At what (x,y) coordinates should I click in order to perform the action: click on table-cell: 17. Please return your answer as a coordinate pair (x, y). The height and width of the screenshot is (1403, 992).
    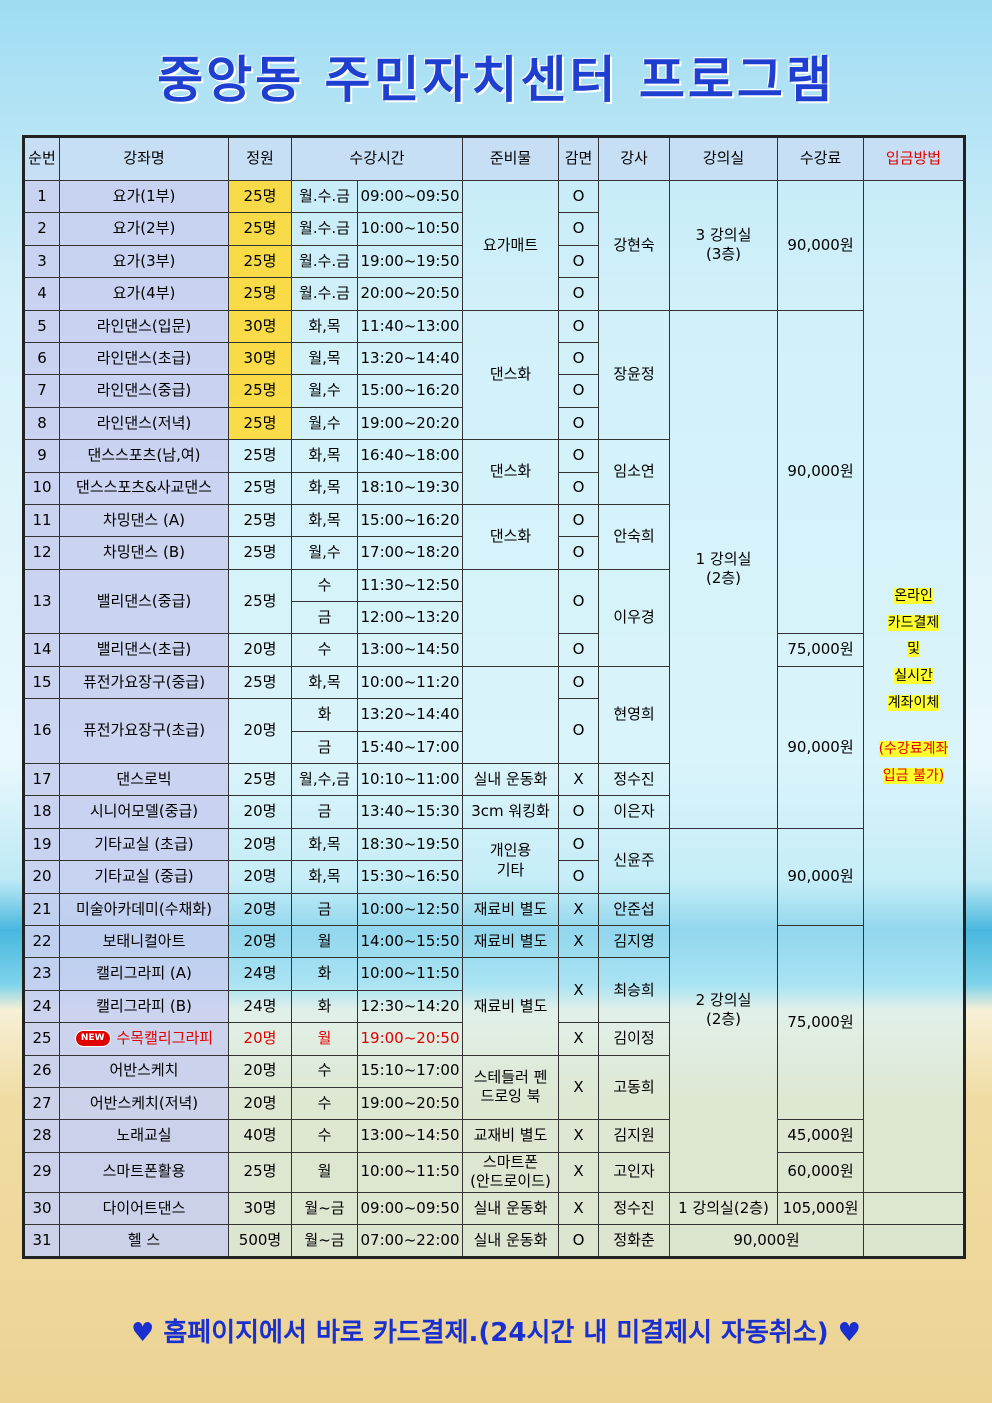
    Looking at the image, I should click on (41, 780).